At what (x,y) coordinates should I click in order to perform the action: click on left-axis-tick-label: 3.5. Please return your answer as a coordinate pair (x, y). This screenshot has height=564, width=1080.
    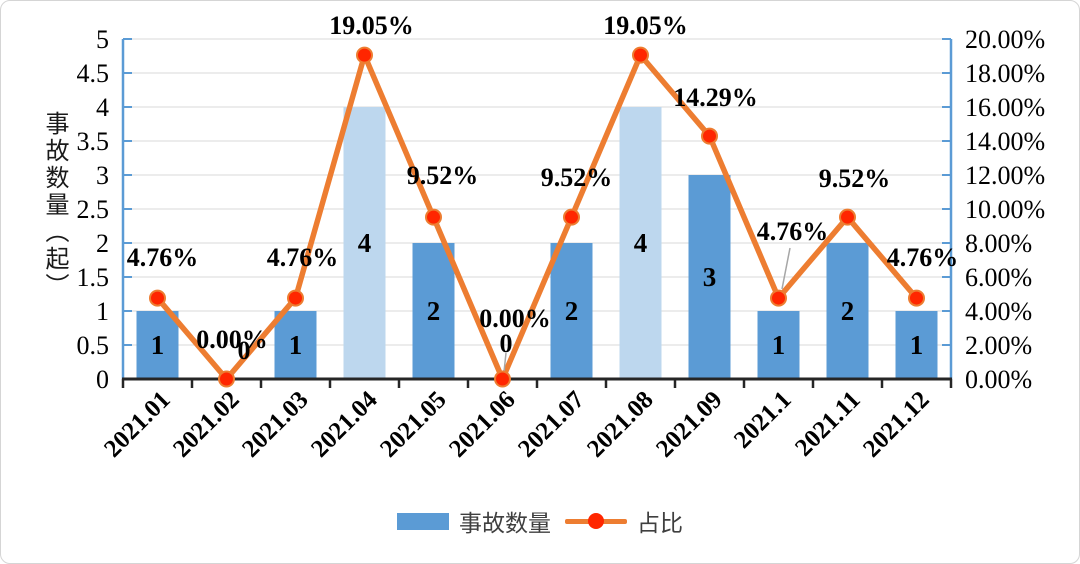
    Looking at the image, I should click on (93, 141).